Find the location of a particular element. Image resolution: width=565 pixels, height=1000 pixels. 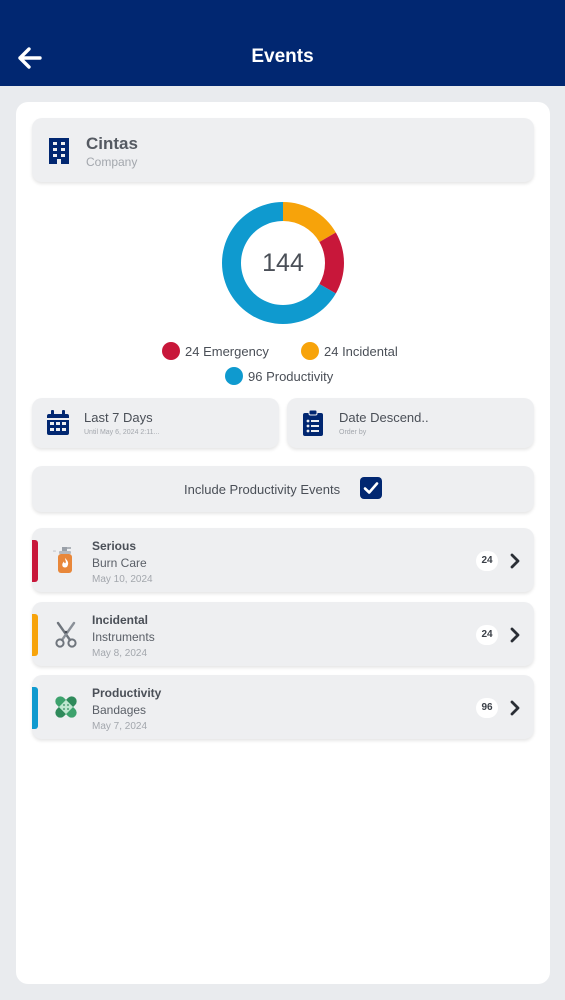

legend-label-emergency: 24 Emergency is located at coordinates (227, 351).